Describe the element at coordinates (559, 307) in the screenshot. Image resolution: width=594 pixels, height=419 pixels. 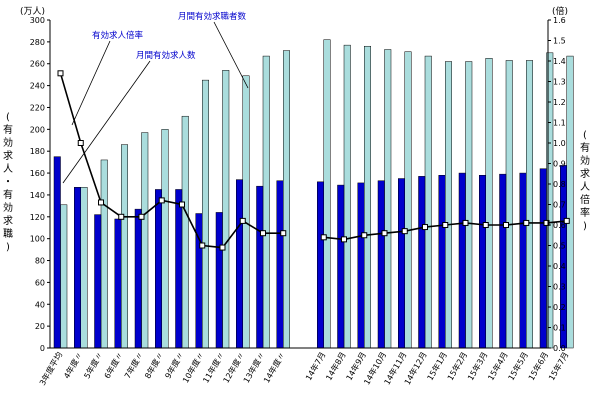
I see `right-tick-label: 0.2` at that location.